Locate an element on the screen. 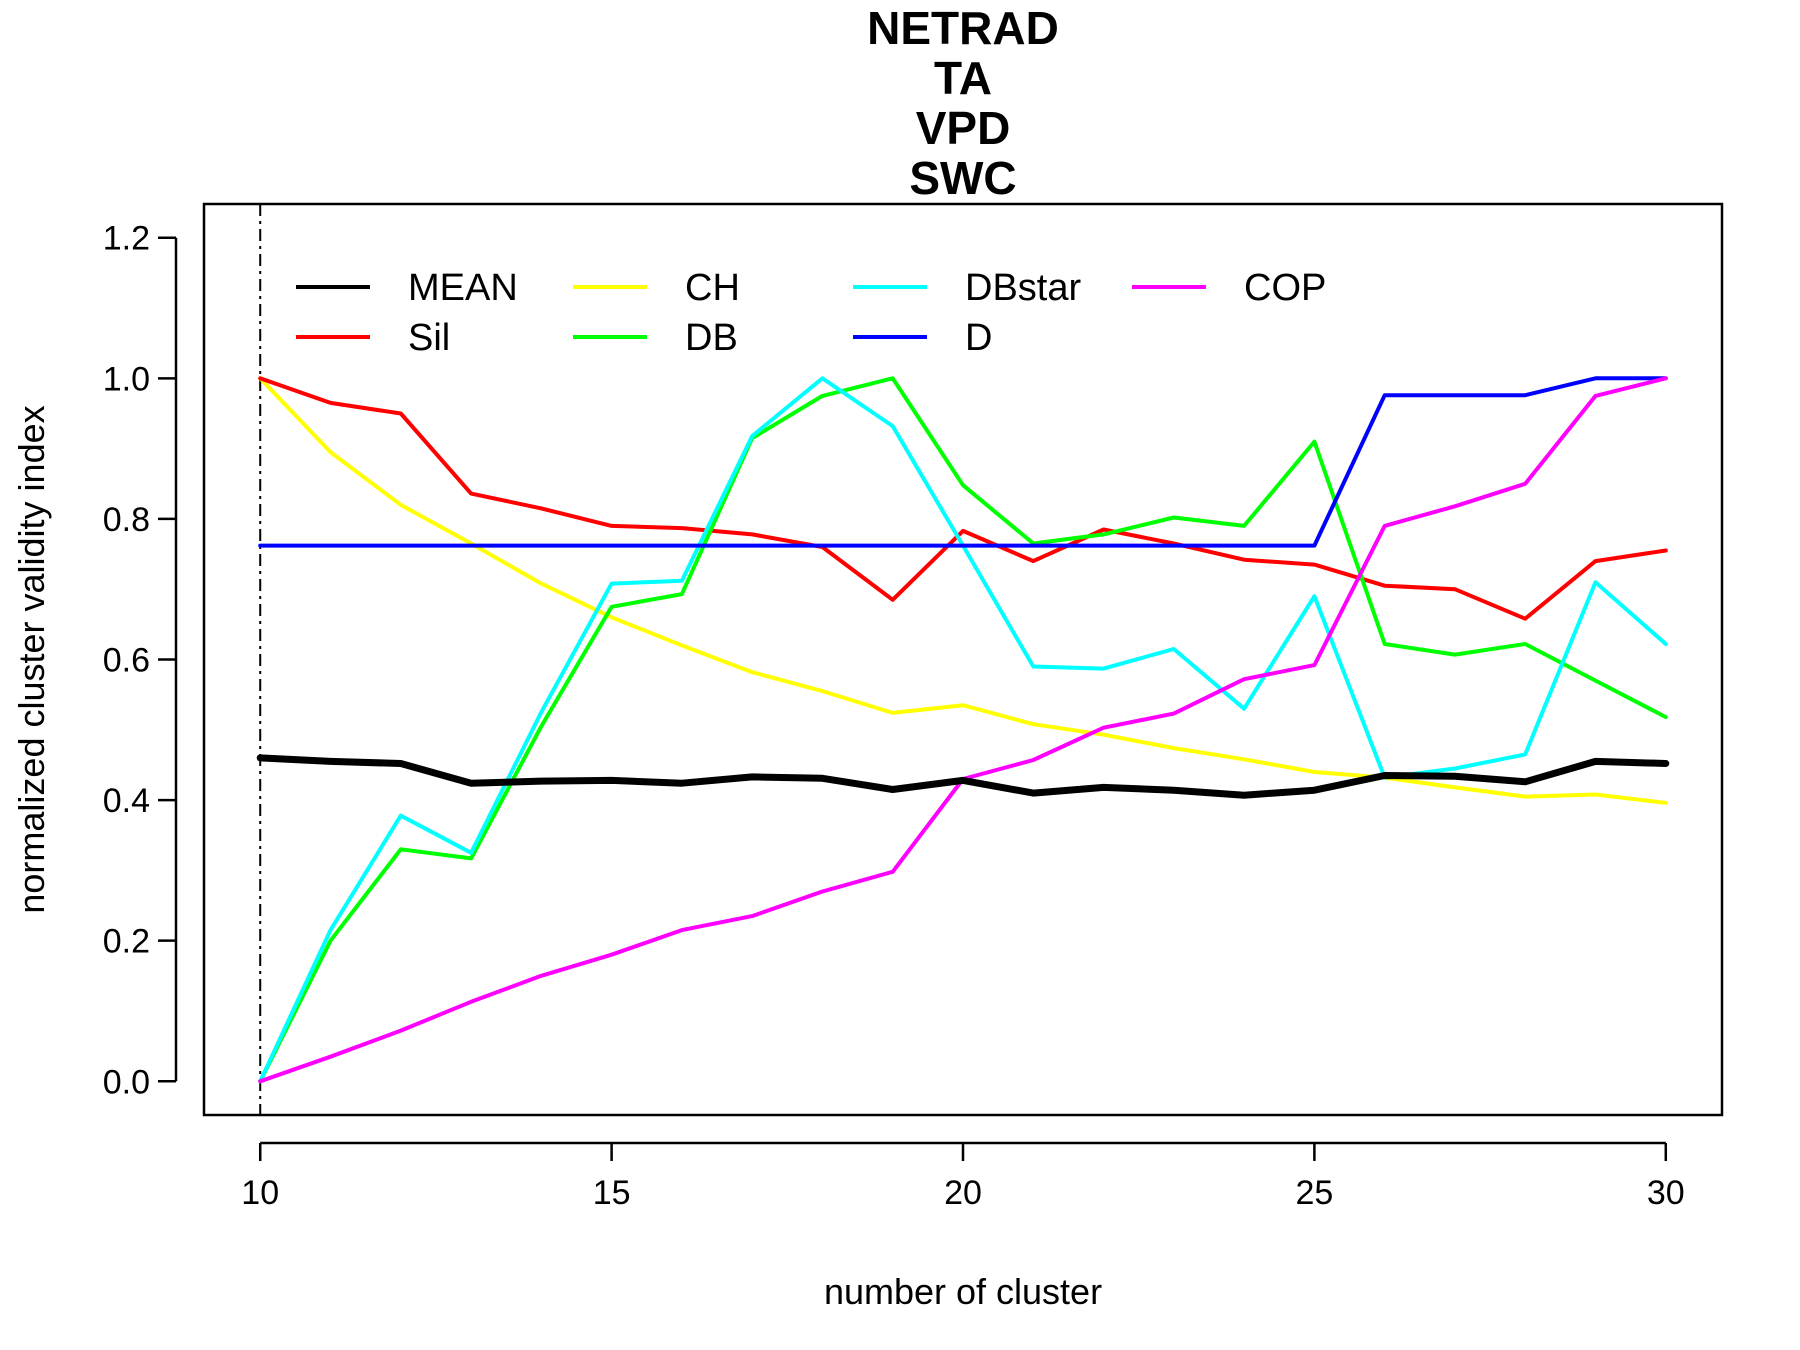 Image resolution: width=1800 pixels, height=1350 pixels. legend-item-d: D is located at coordinates (922, 338).